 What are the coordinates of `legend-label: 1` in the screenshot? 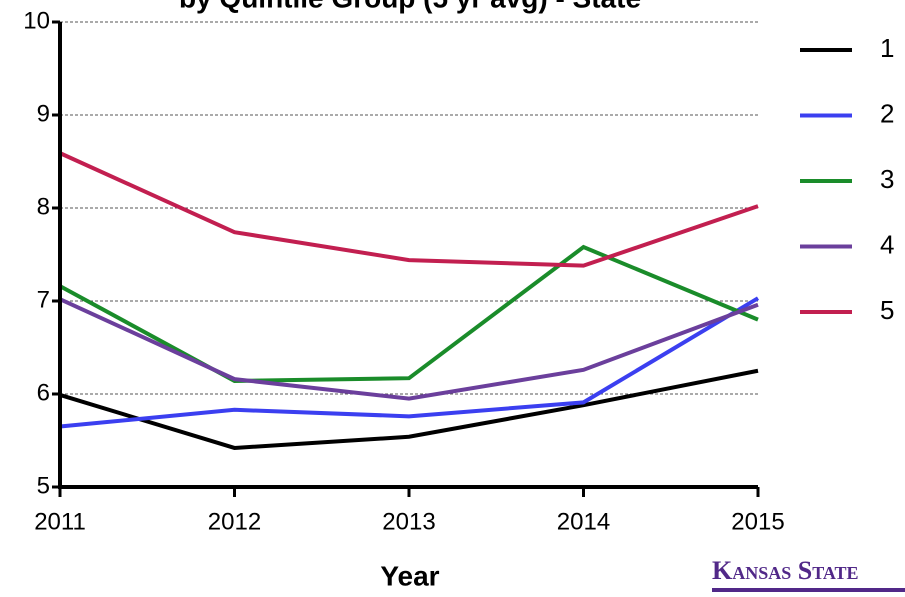 It's located at (887, 48).